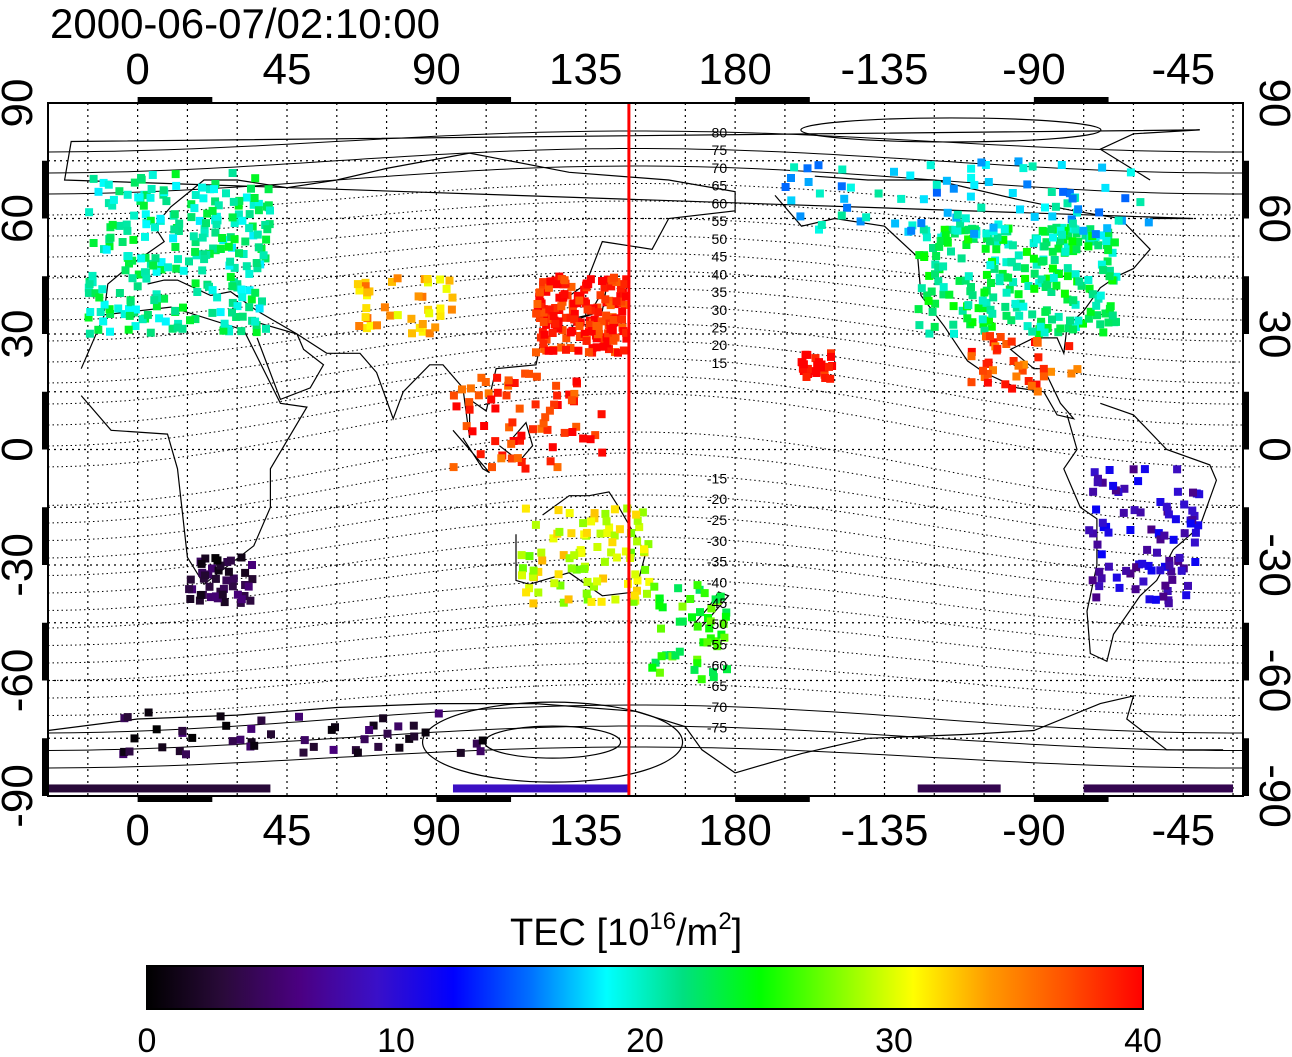 Image resolution: width=1292 pixels, height=1057 pixels. Describe the element at coordinates (720, 168) in the screenshot. I see `contour-label: 70` at that location.